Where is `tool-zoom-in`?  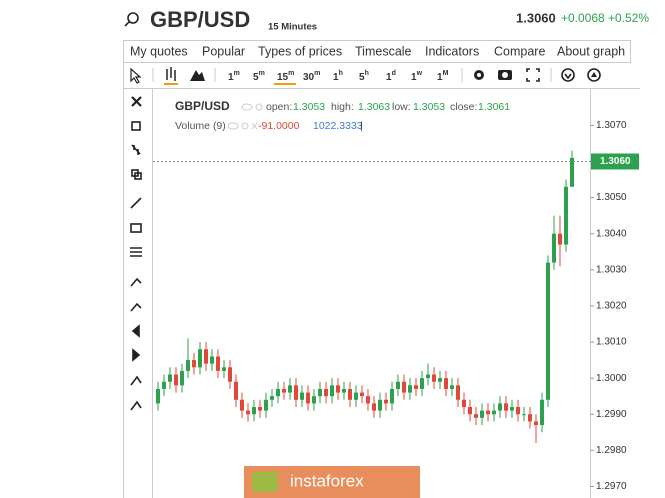
tool-zoom-in is located at coordinates (136, 282).